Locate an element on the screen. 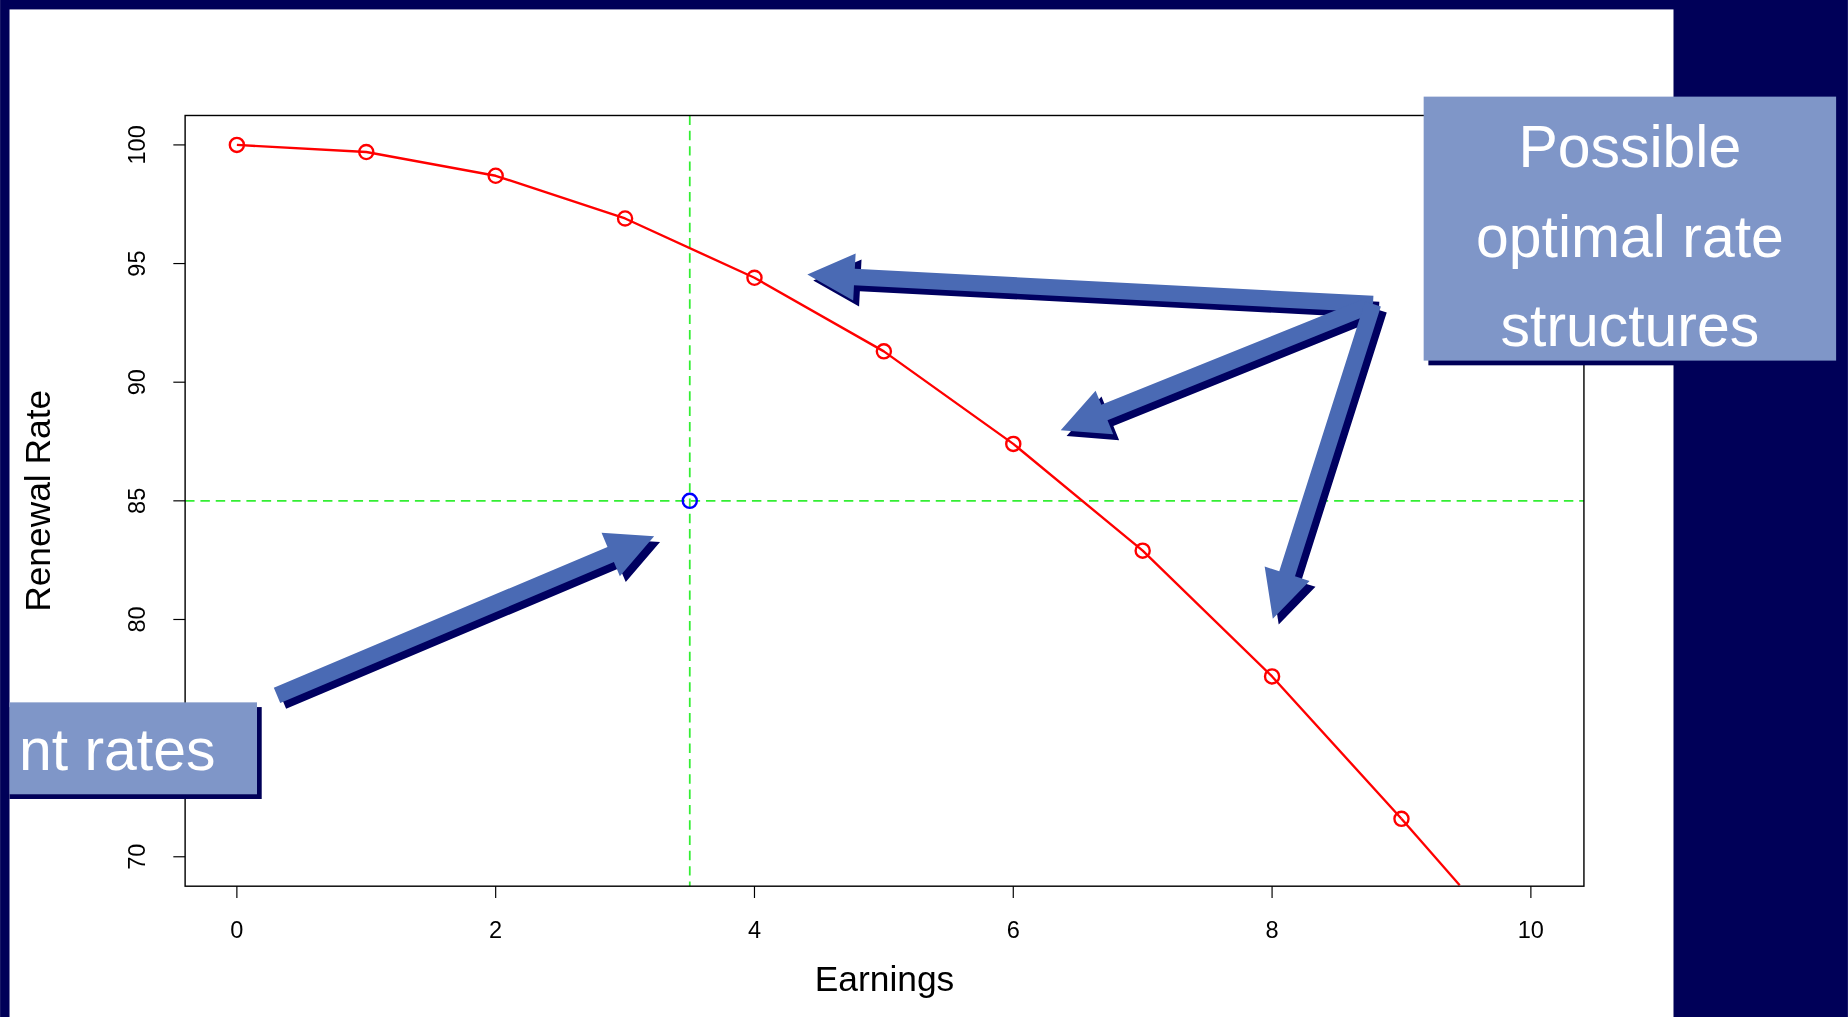 This screenshot has height=1017, width=1848. x-tick-label: 10 is located at coordinates (1530, 930).